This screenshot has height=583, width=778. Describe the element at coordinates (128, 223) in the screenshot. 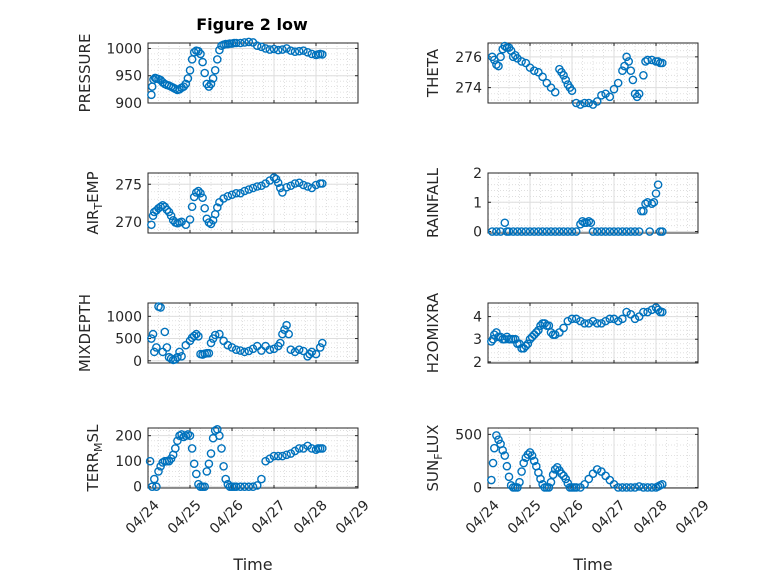

I see `y-tick-label: 270` at that location.